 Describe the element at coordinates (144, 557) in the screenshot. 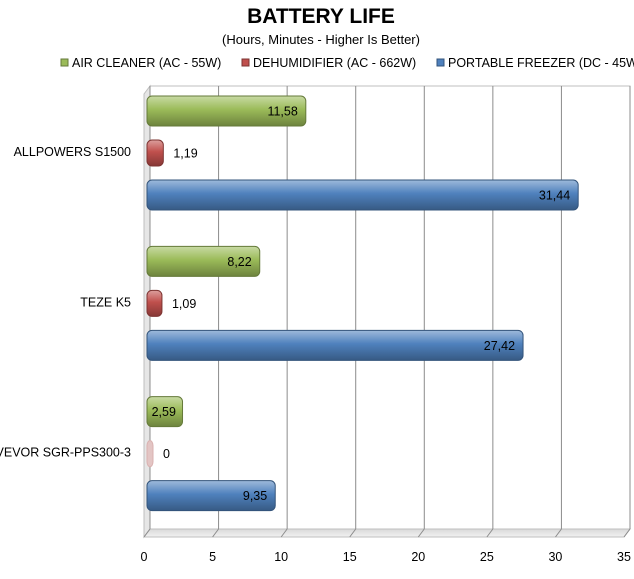

I see `x-tick-label: 0` at that location.